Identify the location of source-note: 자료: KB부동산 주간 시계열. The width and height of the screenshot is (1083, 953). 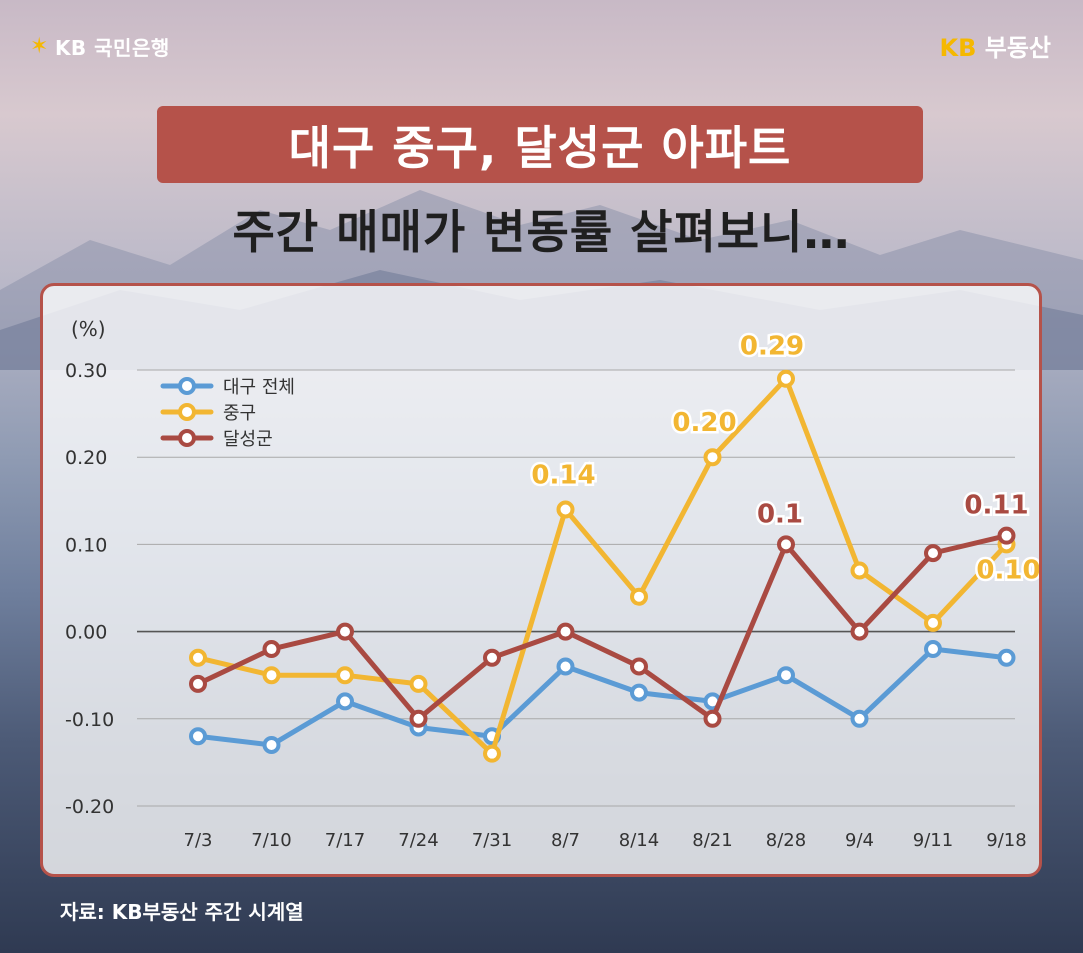
(182, 912).